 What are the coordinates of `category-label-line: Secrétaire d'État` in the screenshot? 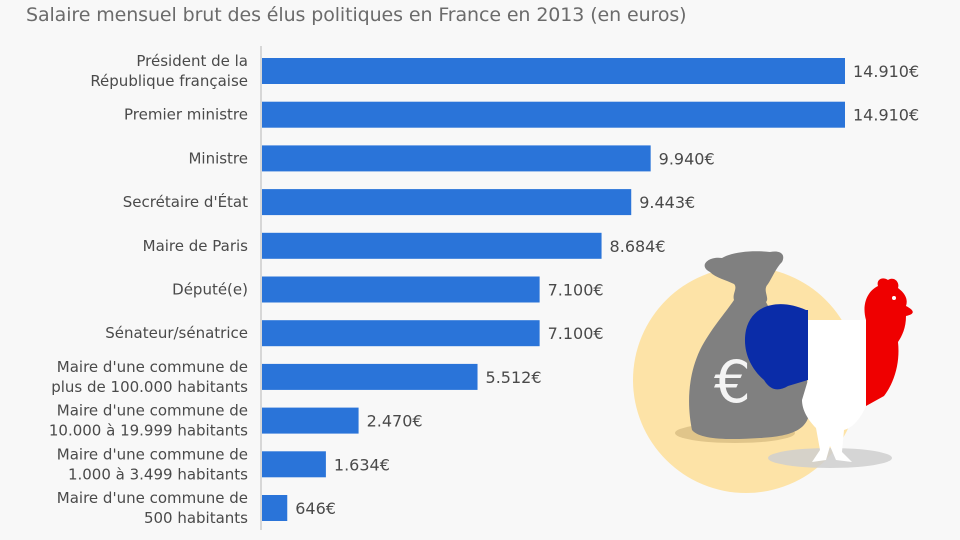 It's located at (185, 201).